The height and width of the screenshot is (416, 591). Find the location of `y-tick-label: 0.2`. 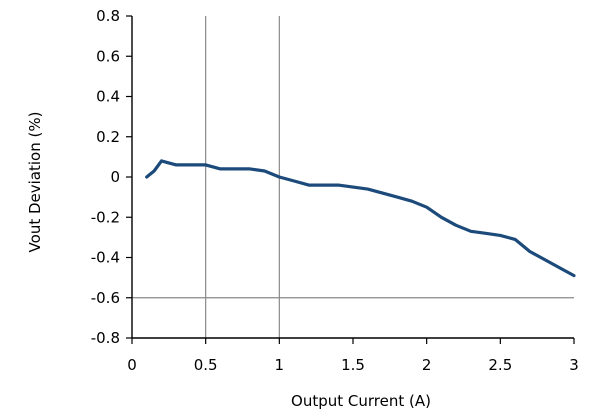

y-tick-label: 0.2 is located at coordinates (108, 137).